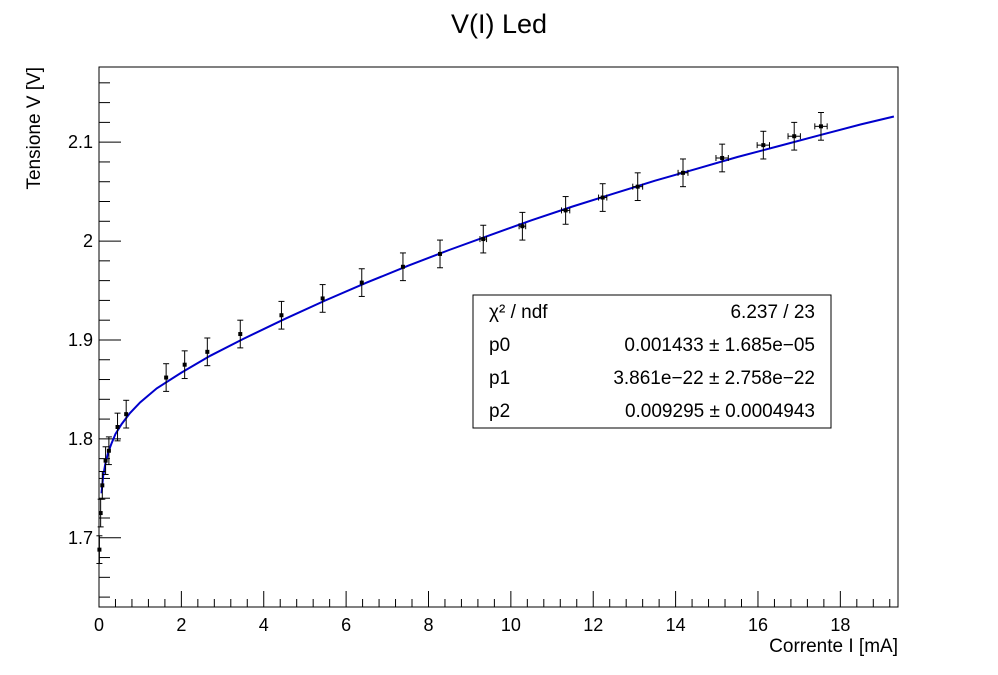  I want to click on x-tick-label: 14, so click(676, 625).